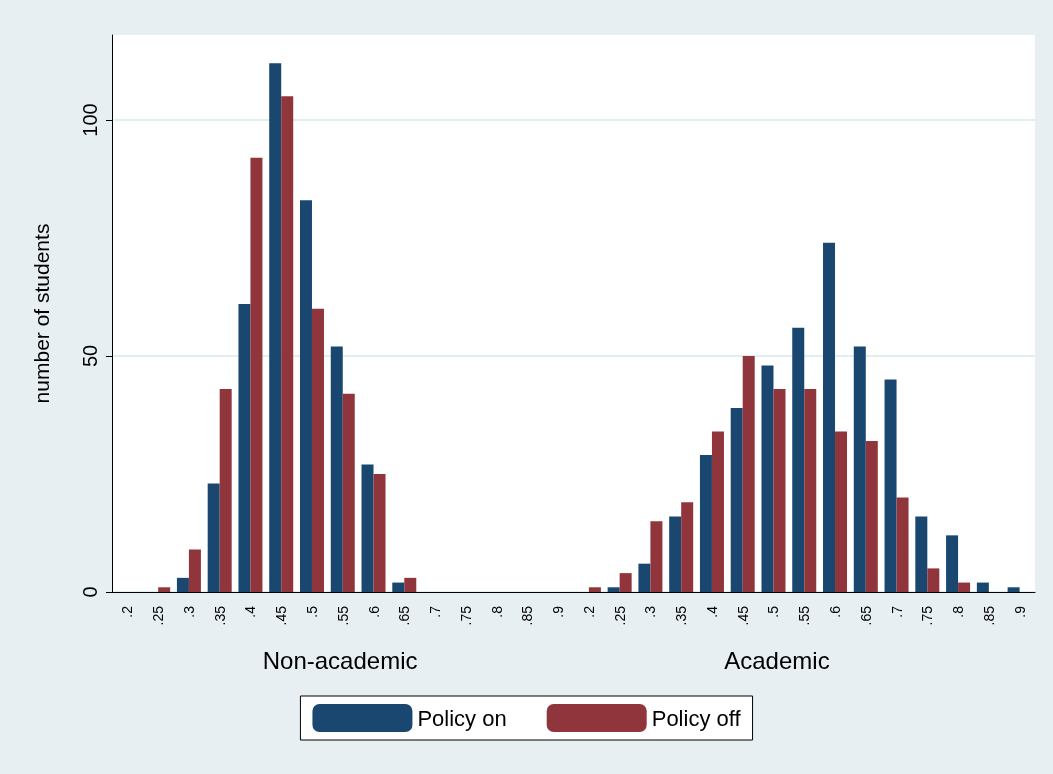 The height and width of the screenshot is (774, 1053). What do you see at coordinates (90, 356) in the screenshot?
I see `y-tick-label: 50` at bounding box center [90, 356].